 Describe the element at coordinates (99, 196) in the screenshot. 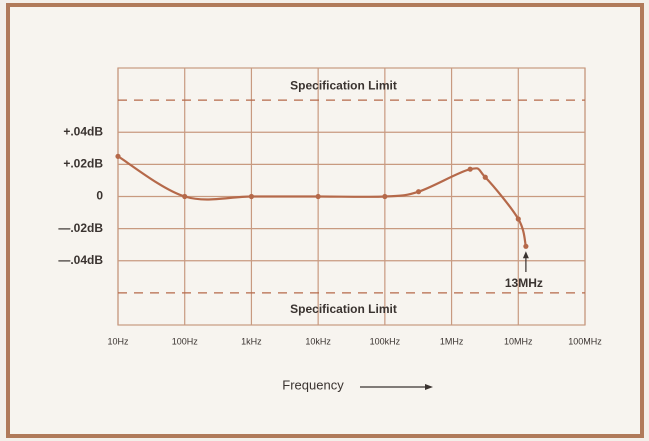

I see `y-tick-label: 0` at that location.